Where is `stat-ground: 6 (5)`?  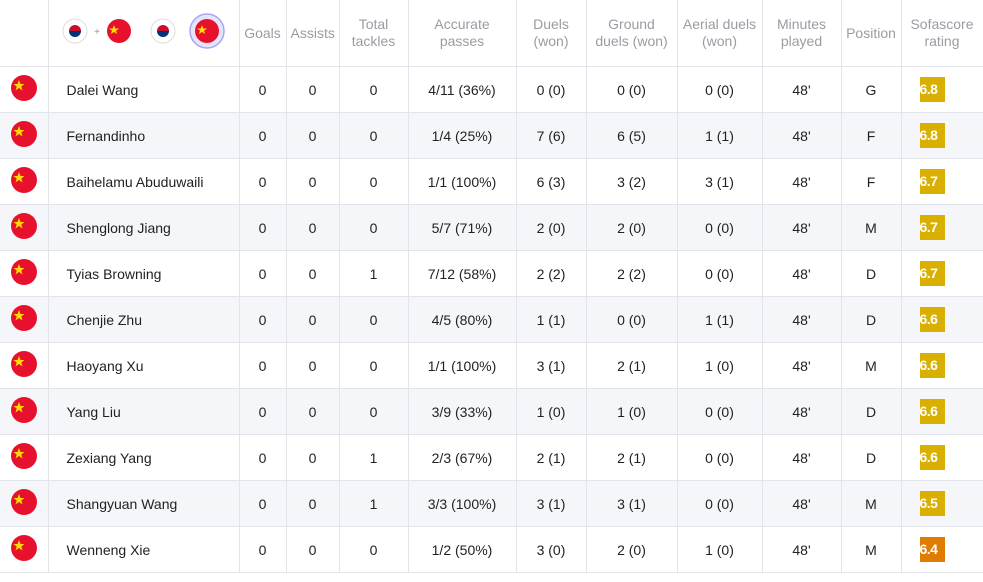 stat-ground: 6 (5) is located at coordinates (632, 135).